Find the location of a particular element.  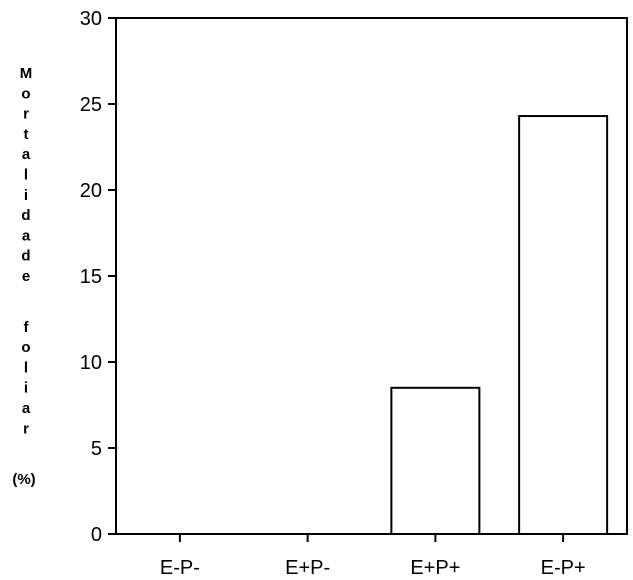

y-tick-label: 10 is located at coordinates (91, 363).